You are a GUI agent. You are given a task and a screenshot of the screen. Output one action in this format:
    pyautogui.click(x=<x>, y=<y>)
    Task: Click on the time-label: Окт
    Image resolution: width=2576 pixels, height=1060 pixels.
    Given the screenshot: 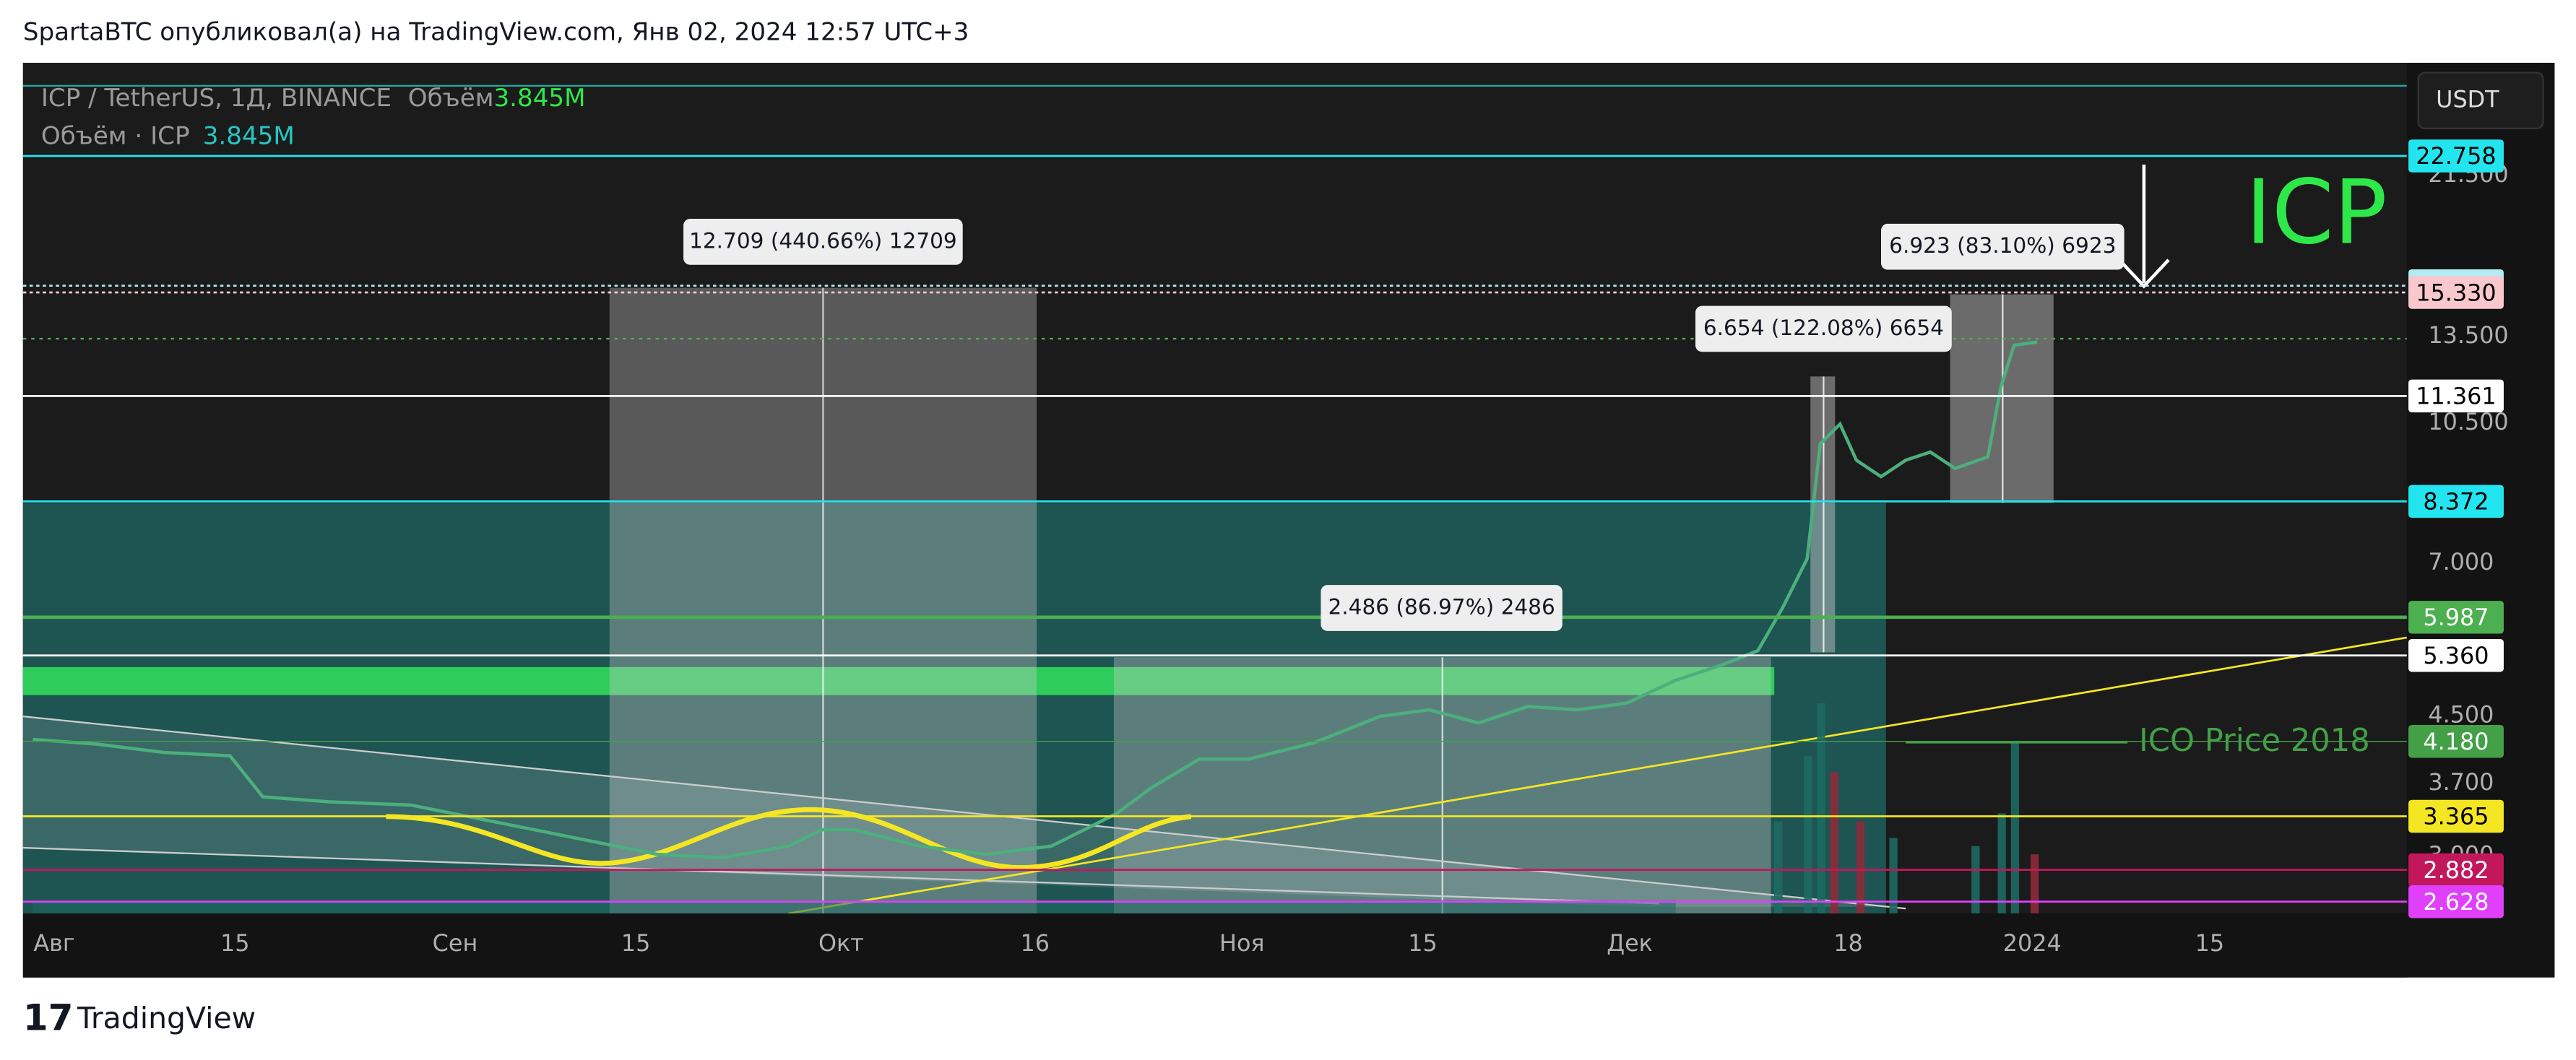 What is the action you would take?
    pyautogui.click(x=841, y=943)
    